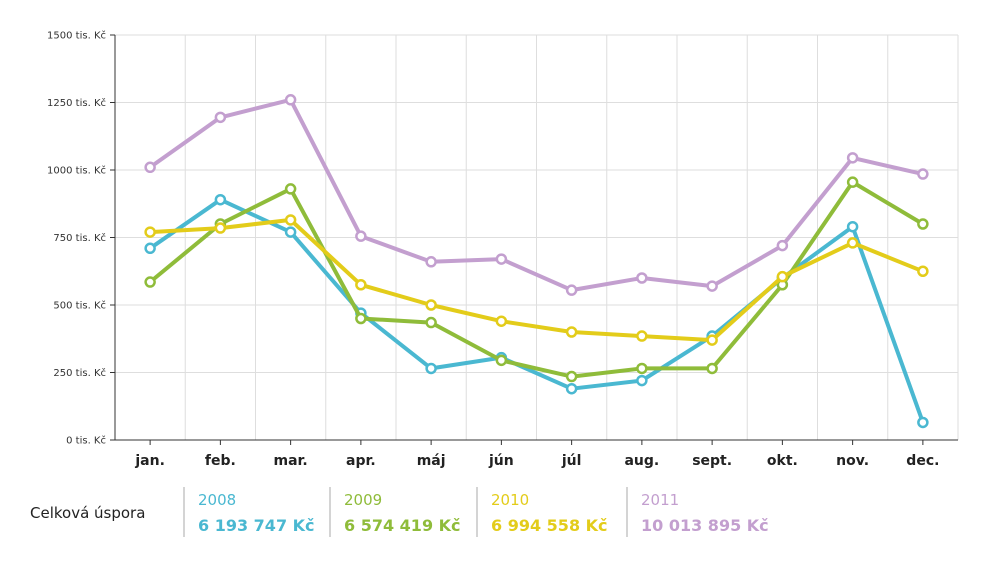  Describe the element at coordinates (217, 500) in the screenshot. I see `legend-year-2008: 2008` at that location.